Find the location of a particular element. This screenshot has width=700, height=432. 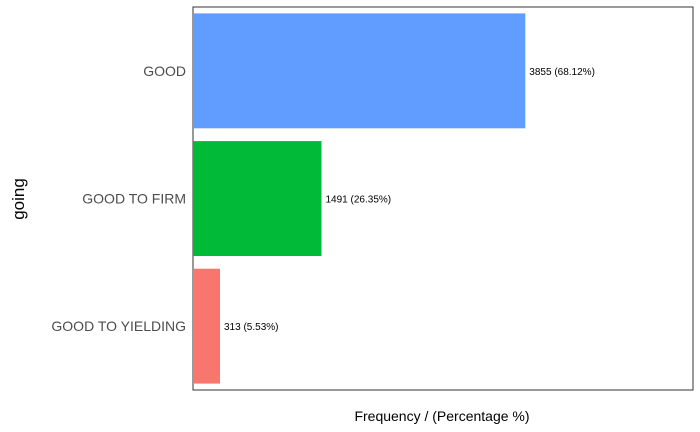

bar-good is located at coordinates (359, 71).